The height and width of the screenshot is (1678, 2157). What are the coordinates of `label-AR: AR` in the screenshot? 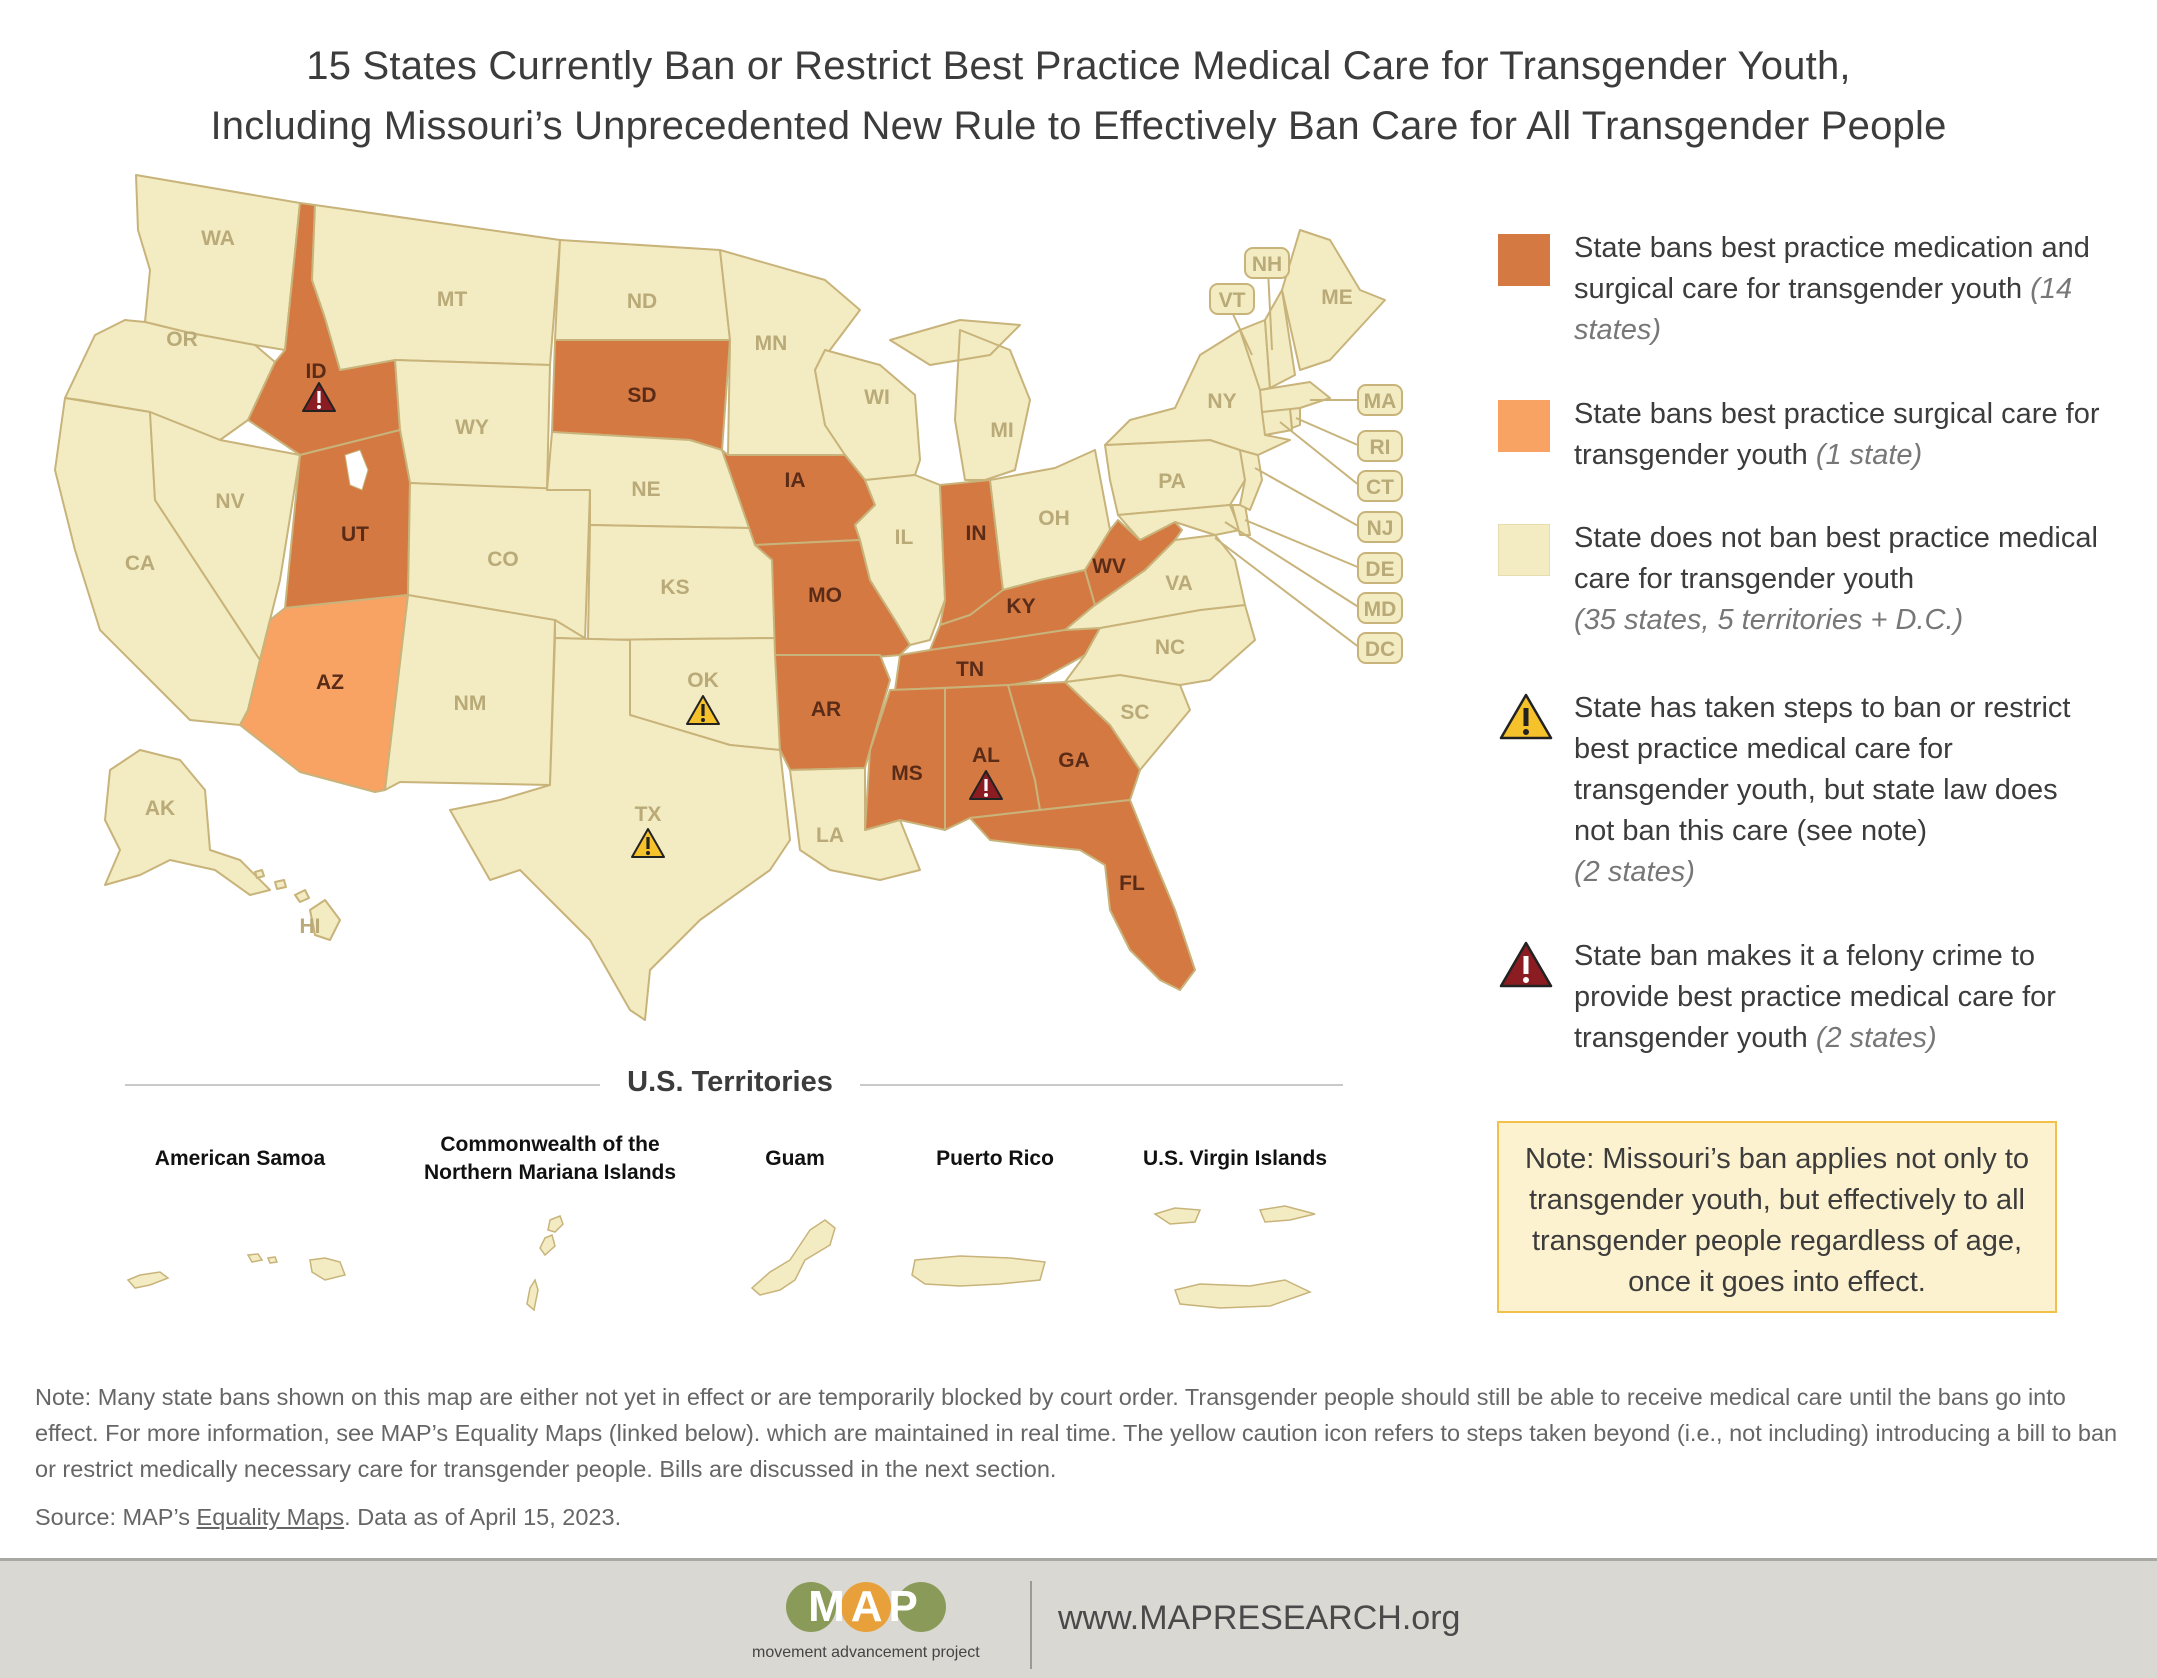 It's located at (826, 709).